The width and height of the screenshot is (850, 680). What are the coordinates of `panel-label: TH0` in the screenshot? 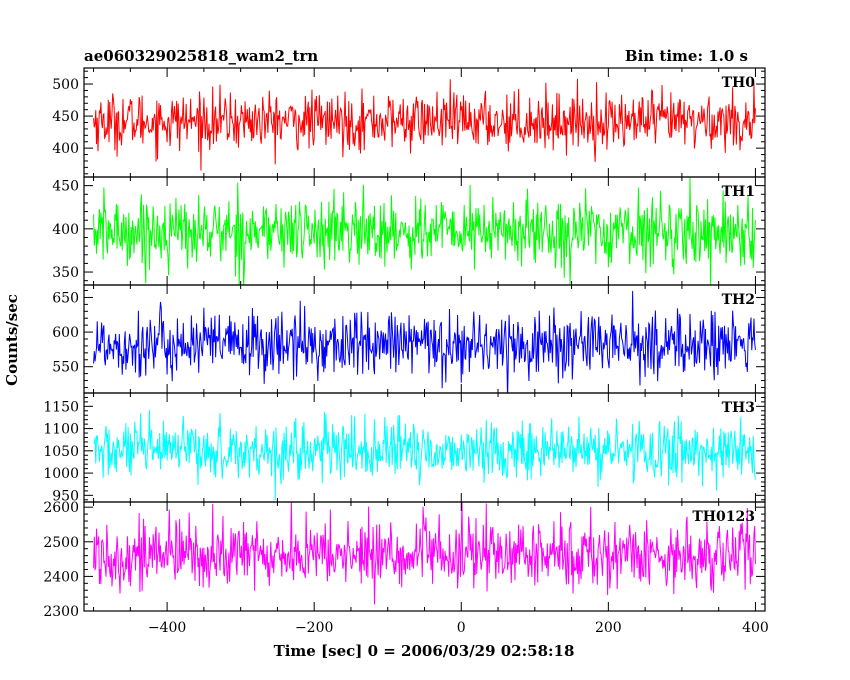 It's located at (739, 83).